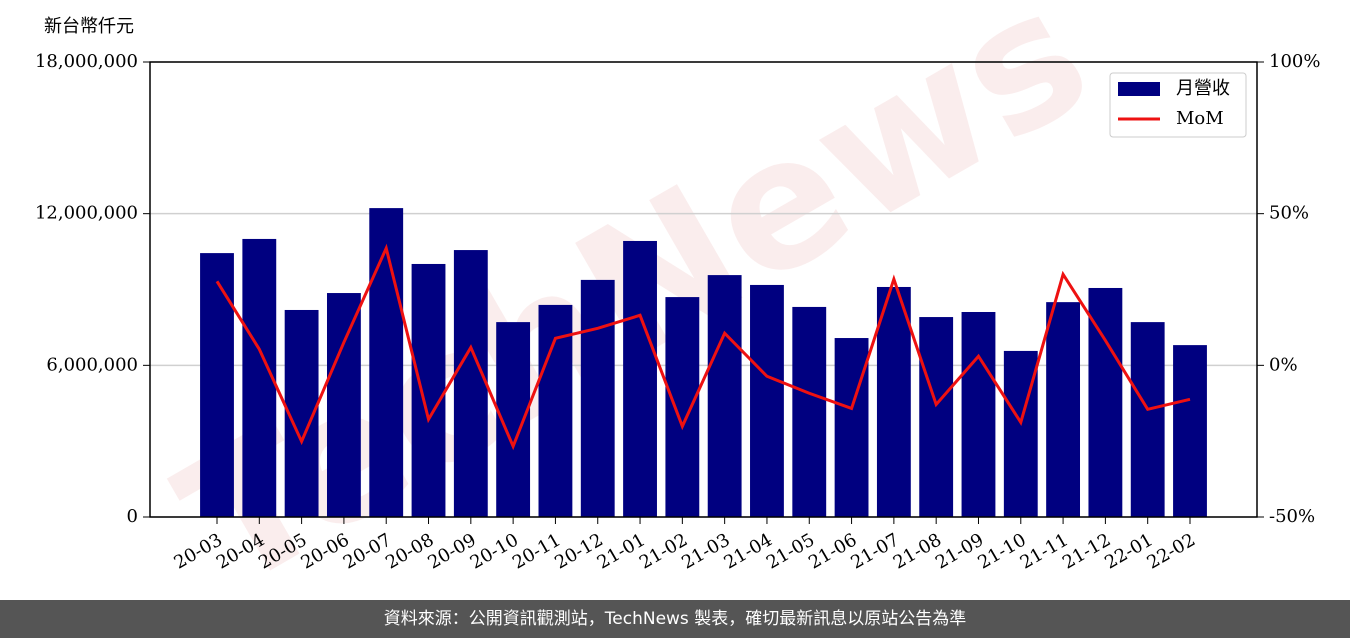 This screenshot has width=1350, height=638. I want to click on y-tick-label: 12,000,000, so click(86, 213).